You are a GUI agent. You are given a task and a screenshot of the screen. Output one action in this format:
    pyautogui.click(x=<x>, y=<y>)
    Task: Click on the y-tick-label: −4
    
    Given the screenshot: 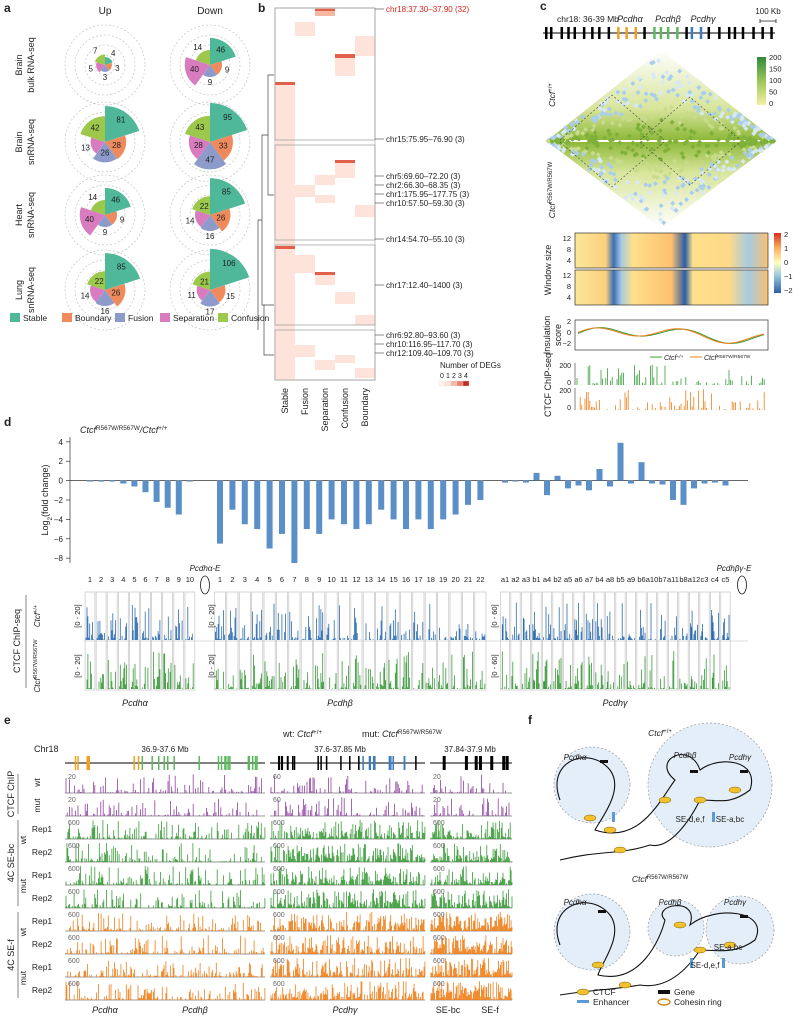 What is the action you would take?
    pyautogui.click(x=59, y=519)
    